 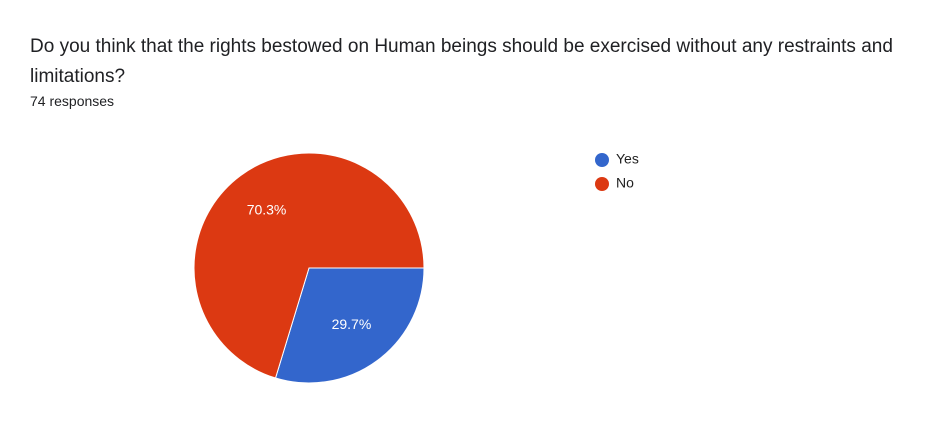 What do you see at coordinates (625, 183) in the screenshot?
I see `legend-label: No` at bounding box center [625, 183].